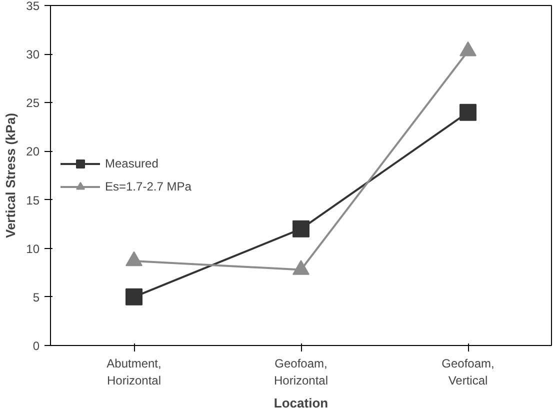  Describe the element at coordinates (36, 346) in the screenshot. I see `y-tick-label: 0` at that location.